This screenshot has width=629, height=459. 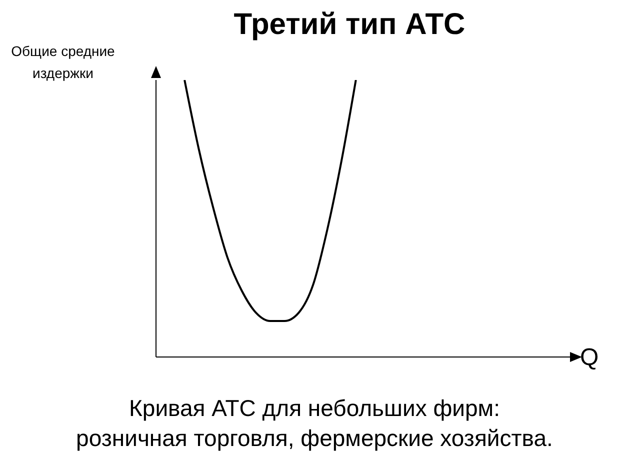 What do you see at coordinates (314, 423) in the screenshot?
I see `text: Кривая АТС для небольших фирм: розничная торговля, фермерские хозяйства.` at bounding box center [314, 423].